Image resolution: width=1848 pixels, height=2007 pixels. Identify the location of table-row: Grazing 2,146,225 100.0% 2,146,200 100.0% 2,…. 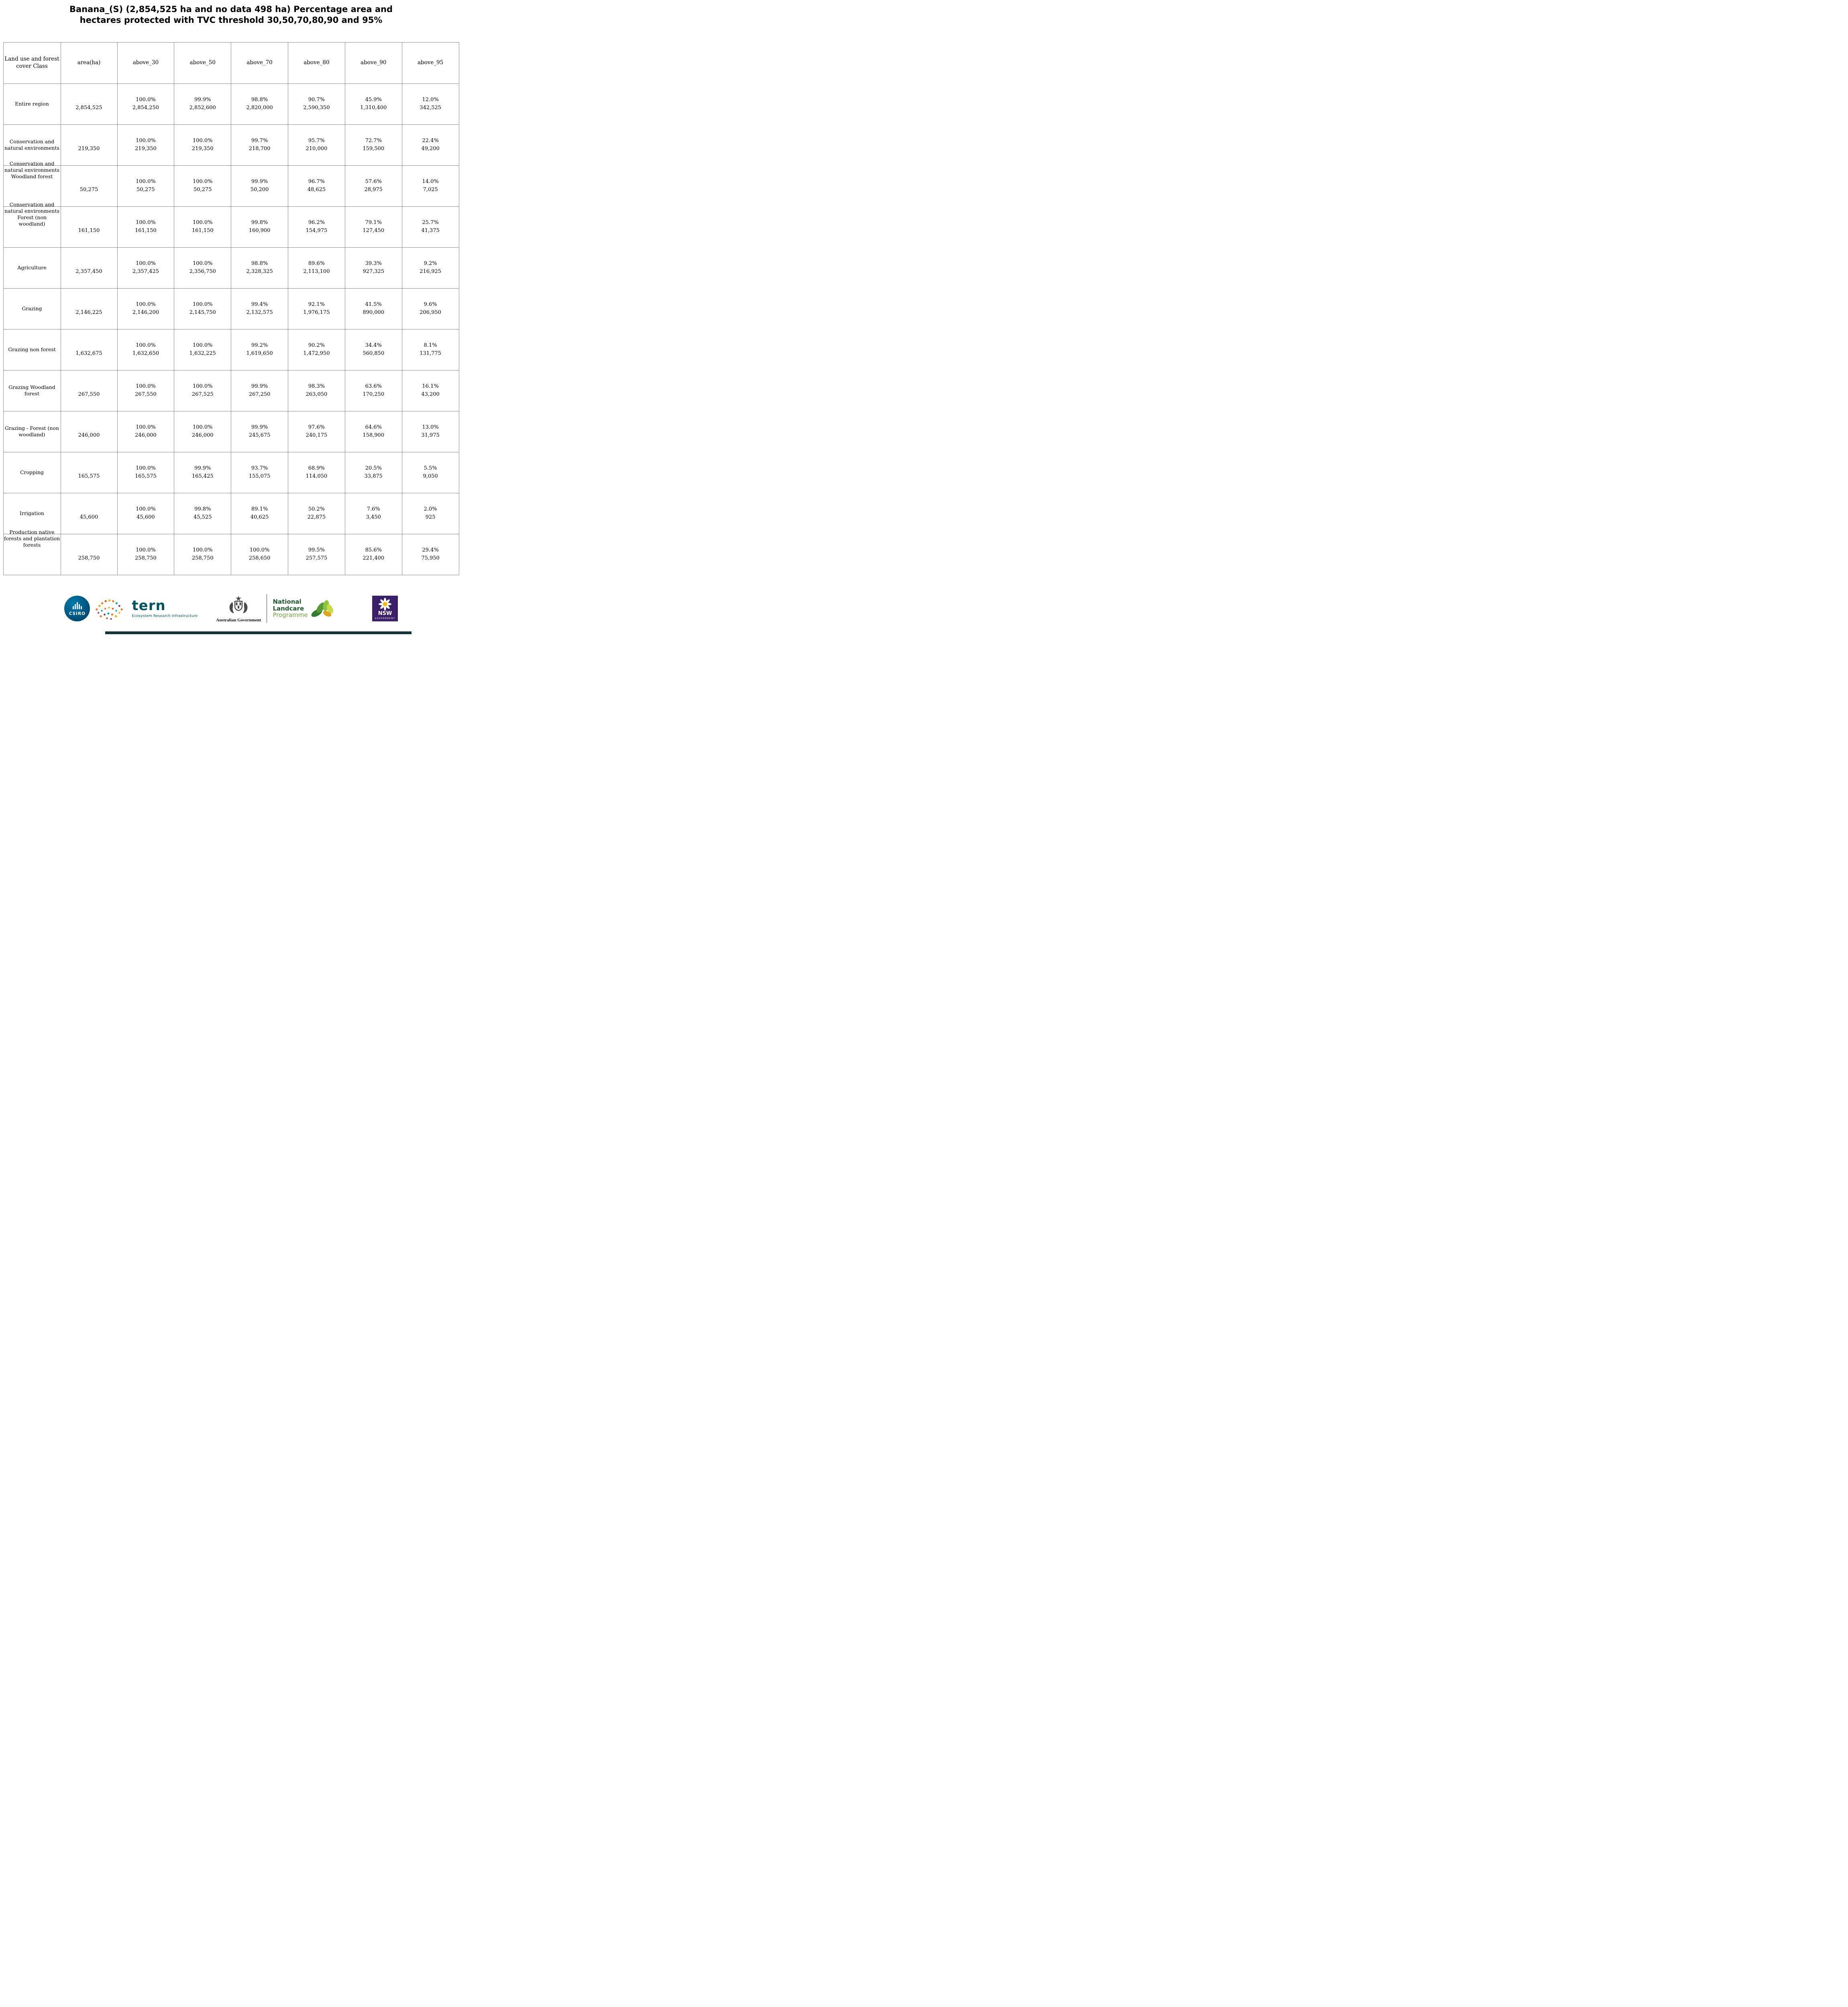
(231, 309).